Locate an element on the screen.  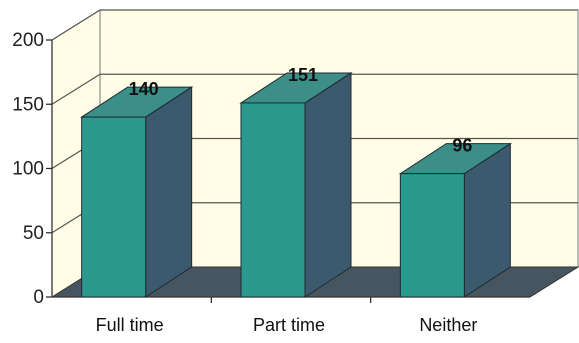
category-label: Part time is located at coordinates (289, 325).